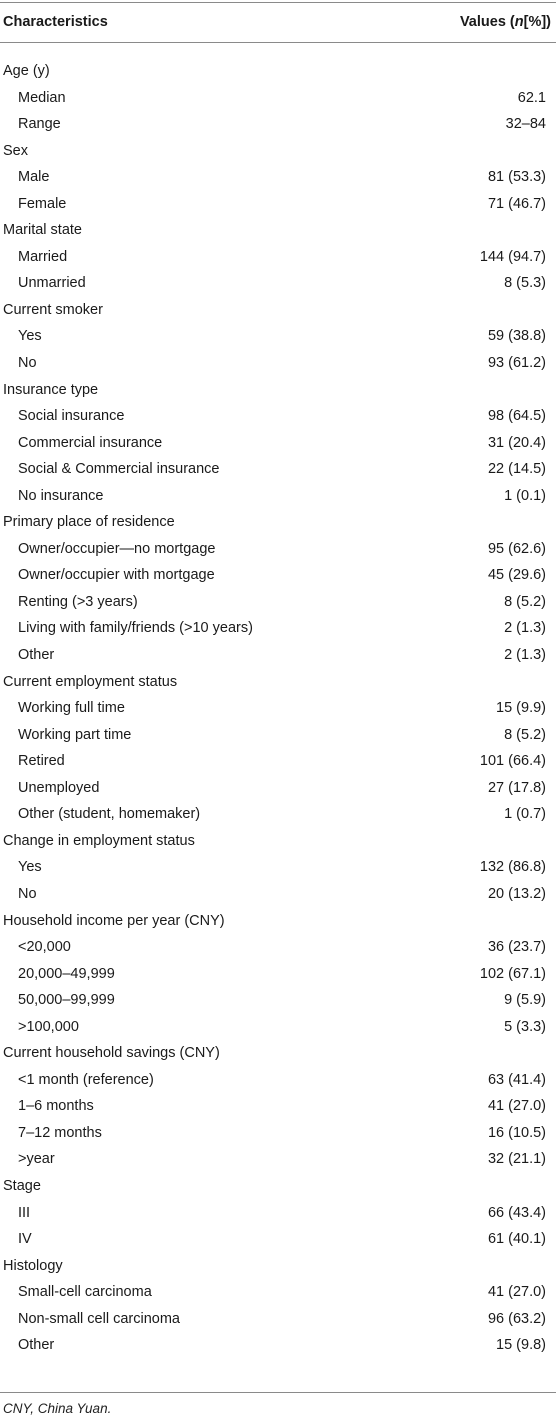 Image resolution: width=556 pixels, height=1420 pixels. Describe the element at coordinates (61, 495) in the screenshot. I see `row-label: No insurance` at that location.